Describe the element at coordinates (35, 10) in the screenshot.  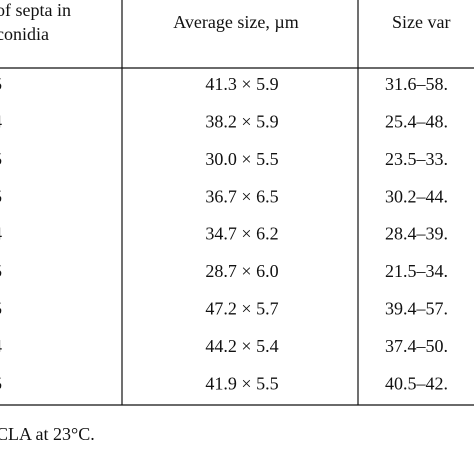
I see `header-cell: of septa in` at that location.